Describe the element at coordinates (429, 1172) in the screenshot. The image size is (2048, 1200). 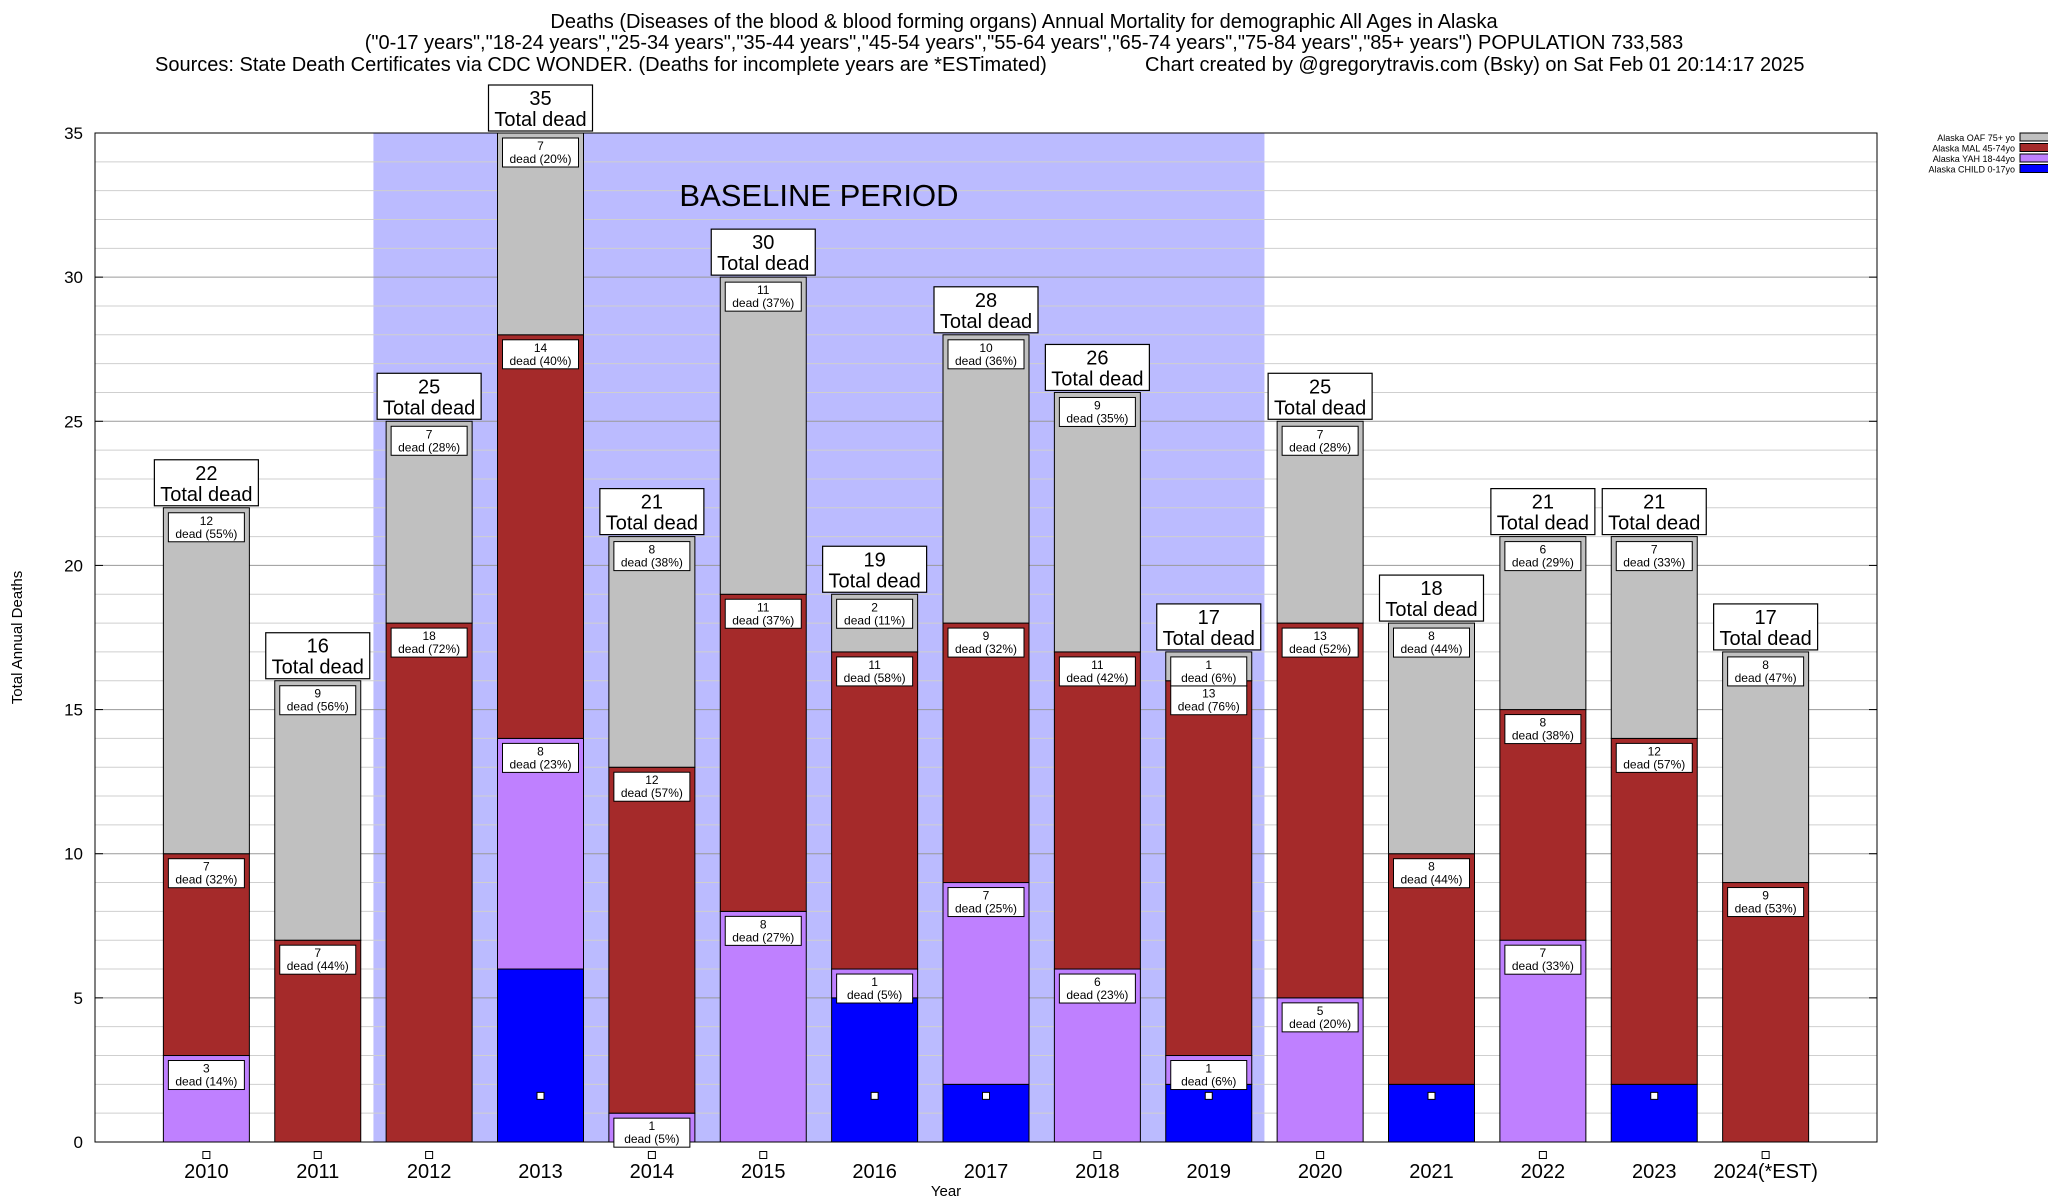
I see `x-tick-label: 2012` at that location.